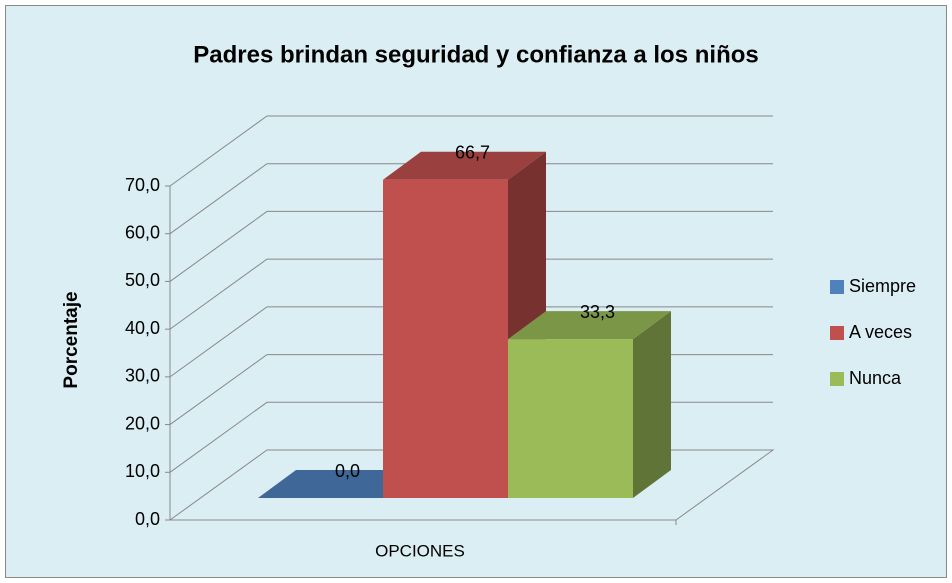 This screenshot has width=952, height=583. I want to click on data-label: 66,7, so click(472, 152).